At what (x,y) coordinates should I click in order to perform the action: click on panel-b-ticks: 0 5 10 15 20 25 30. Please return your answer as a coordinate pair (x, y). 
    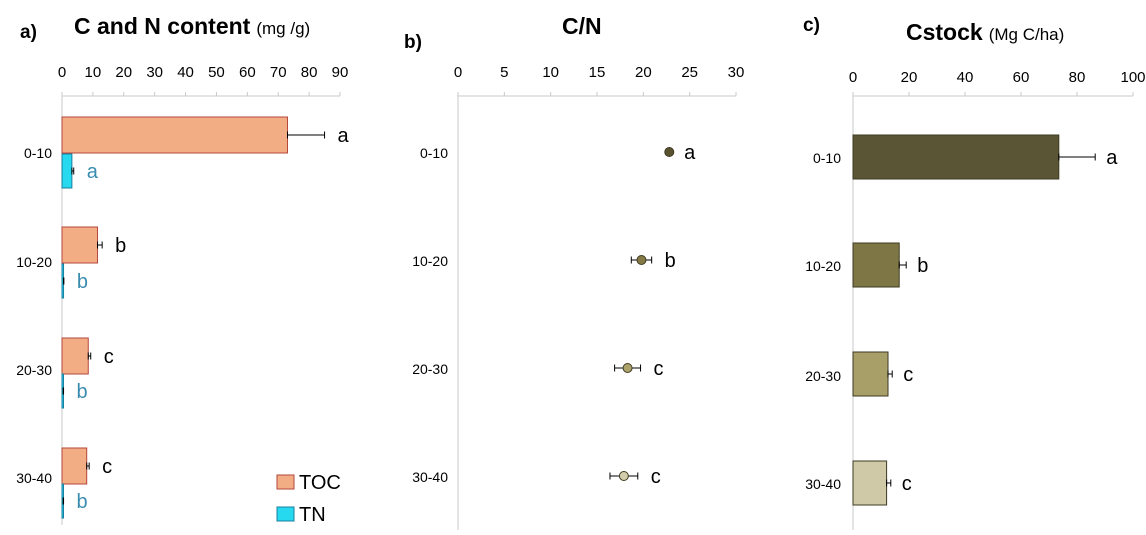
    Looking at the image, I should click on (599, 80).